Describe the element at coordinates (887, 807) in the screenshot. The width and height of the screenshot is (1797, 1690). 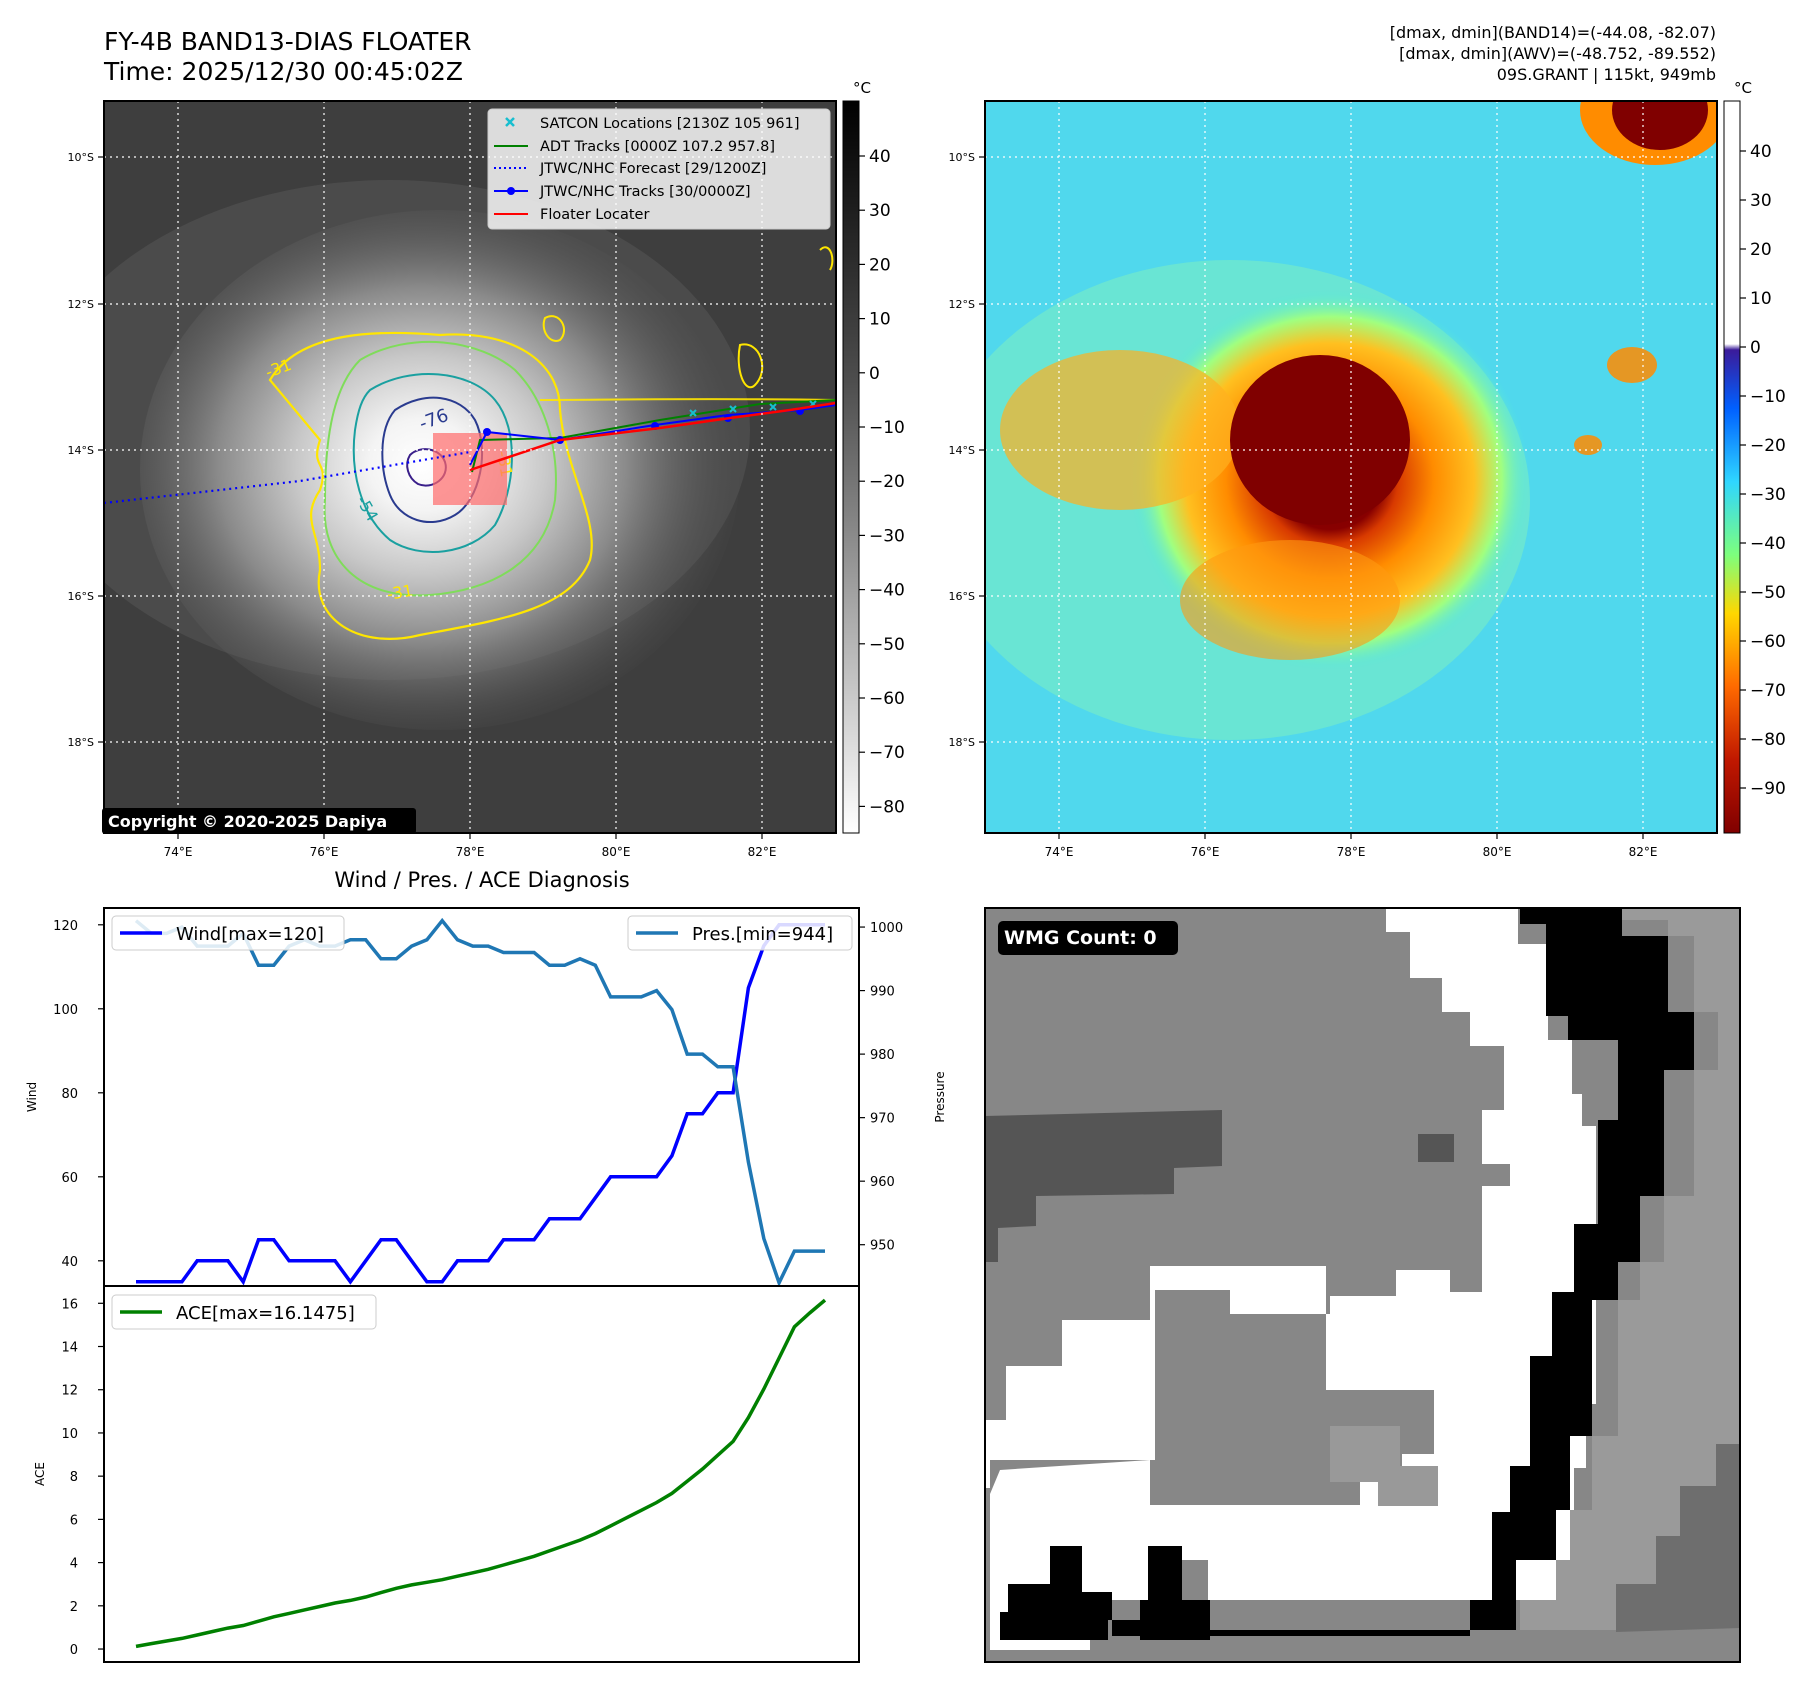
I see `colorbar-tick-label: −80` at that location.